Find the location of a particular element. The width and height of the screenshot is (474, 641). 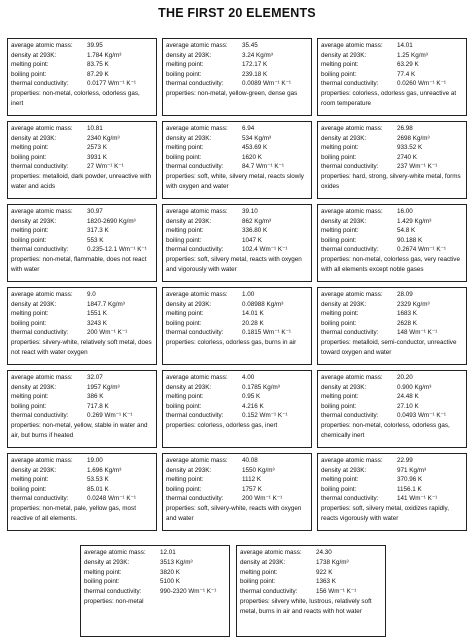

melting-value: 3820 K is located at coordinates (170, 572).